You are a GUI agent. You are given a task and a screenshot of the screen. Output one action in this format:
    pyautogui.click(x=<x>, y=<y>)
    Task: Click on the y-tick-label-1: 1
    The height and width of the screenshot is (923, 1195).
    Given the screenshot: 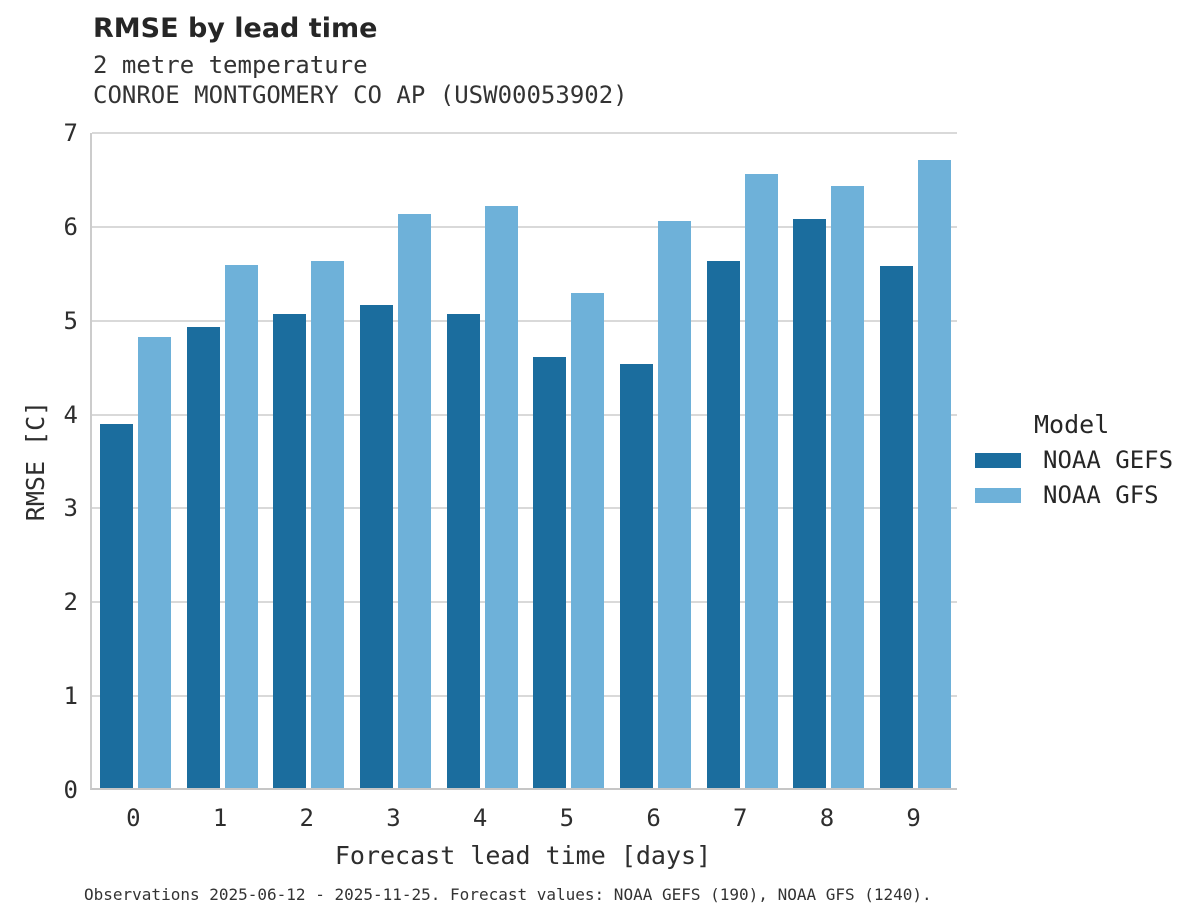 What is the action you would take?
    pyautogui.click(x=70, y=696)
    